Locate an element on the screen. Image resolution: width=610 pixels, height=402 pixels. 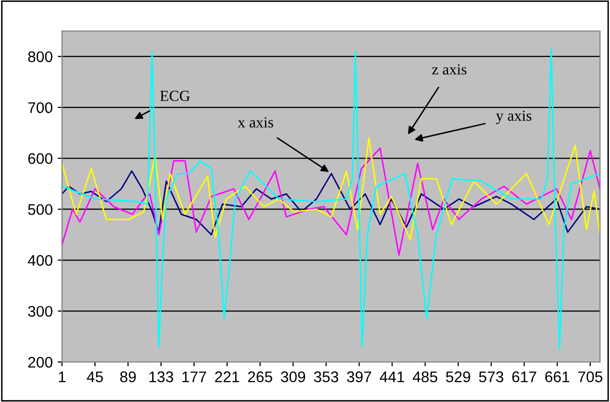
x-tick-label: 353 is located at coordinates (326, 376).